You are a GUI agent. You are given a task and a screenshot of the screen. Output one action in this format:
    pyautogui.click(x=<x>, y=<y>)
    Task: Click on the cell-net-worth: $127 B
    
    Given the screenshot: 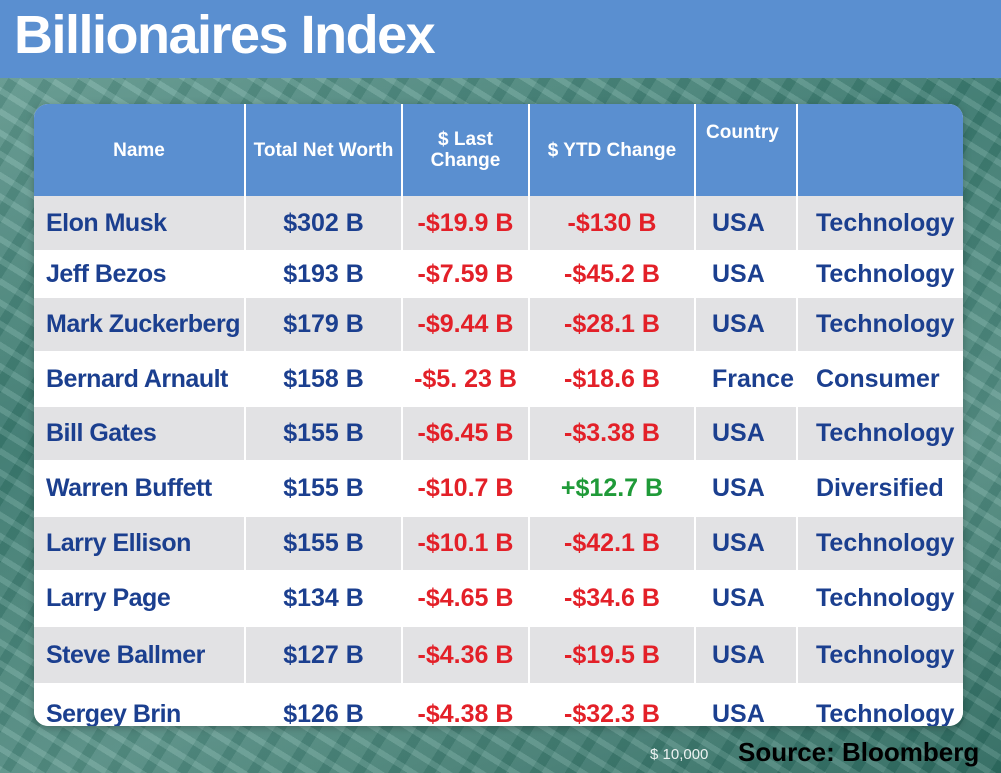 What is the action you would take?
    pyautogui.click(x=324, y=655)
    